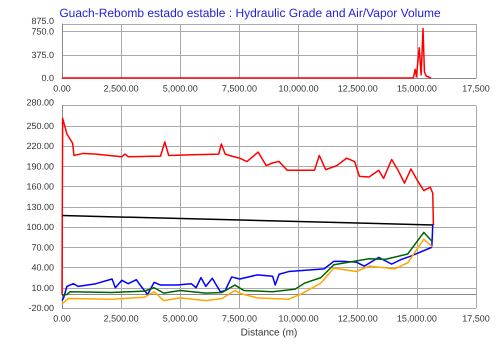 This screenshot has width=500, height=350. I want to click on y-tick-label: 130.00, so click(40, 207).